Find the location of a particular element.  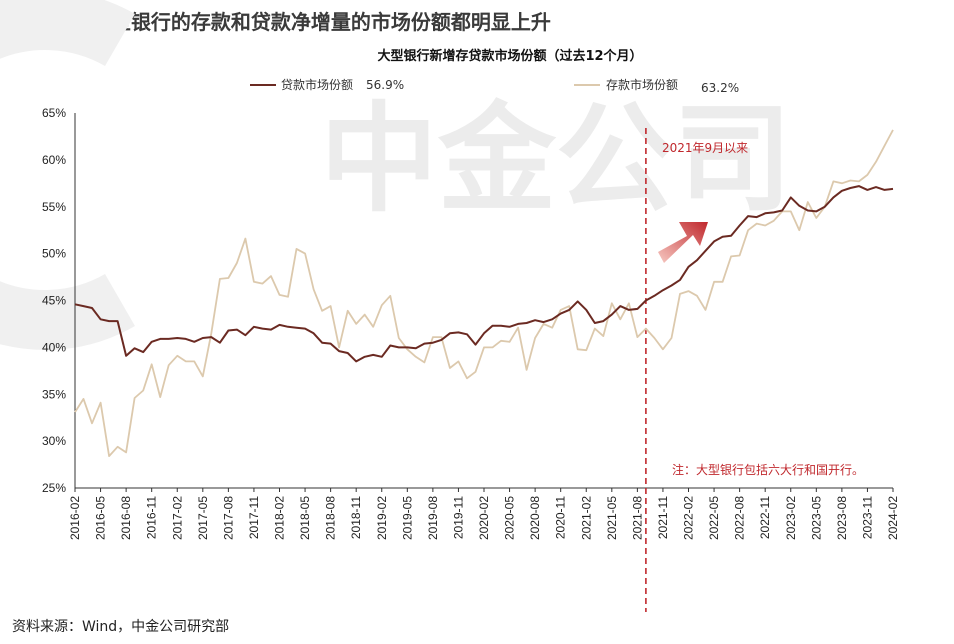

legend-value-deposit: 63.2% is located at coordinates (720, 88).